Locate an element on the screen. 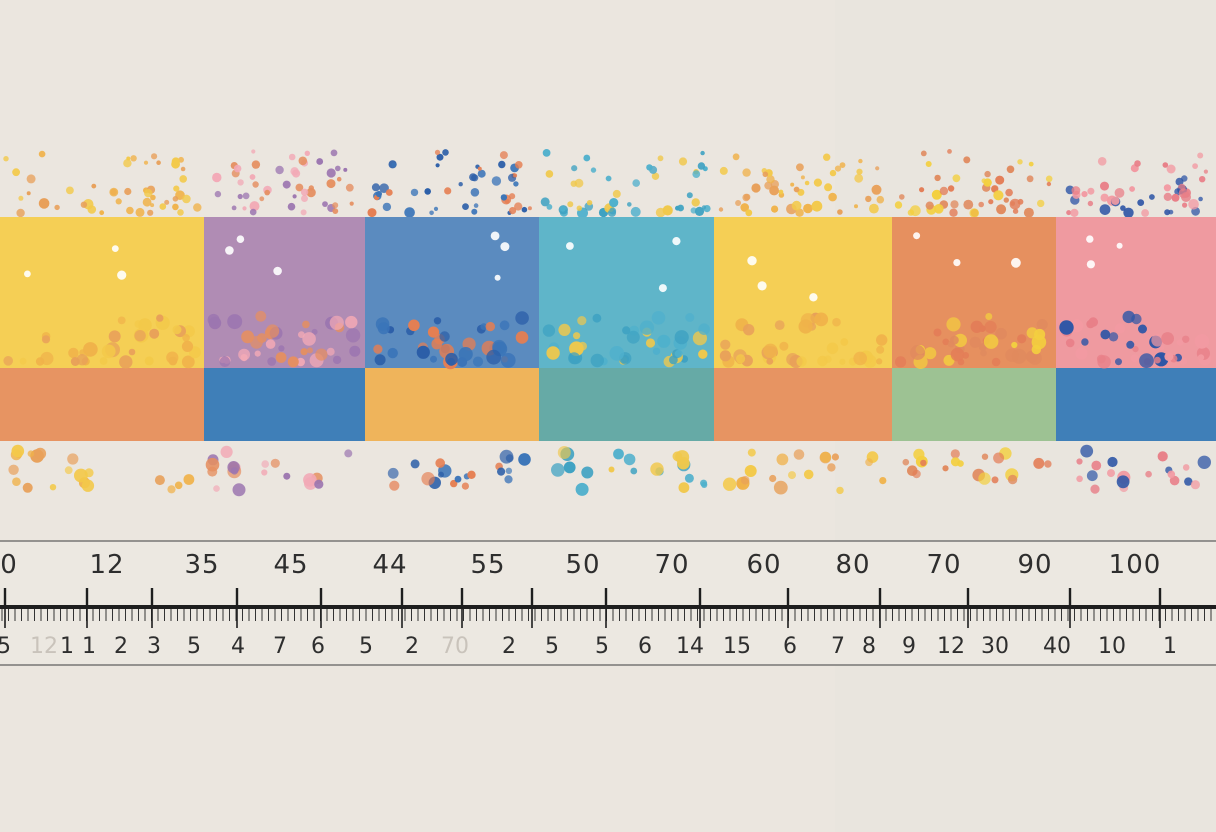 This screenshot has width=1216, height=832. ruler-bottom-label: 10 is located at coordinates (1112, 646).